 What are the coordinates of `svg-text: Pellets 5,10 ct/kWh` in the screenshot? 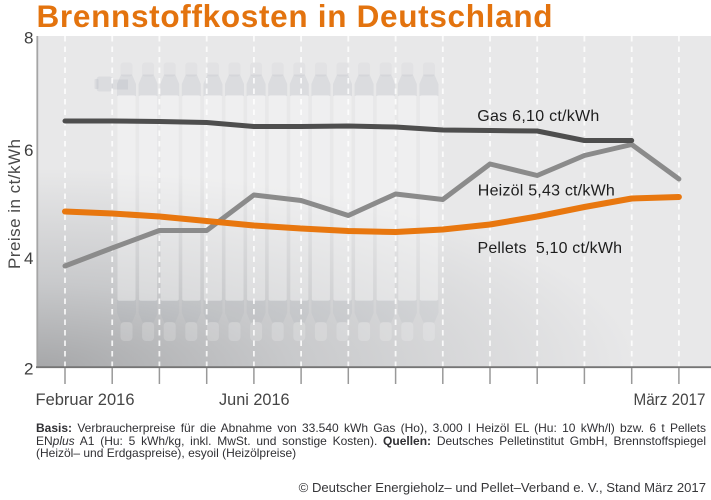 It's located at (550, 248).